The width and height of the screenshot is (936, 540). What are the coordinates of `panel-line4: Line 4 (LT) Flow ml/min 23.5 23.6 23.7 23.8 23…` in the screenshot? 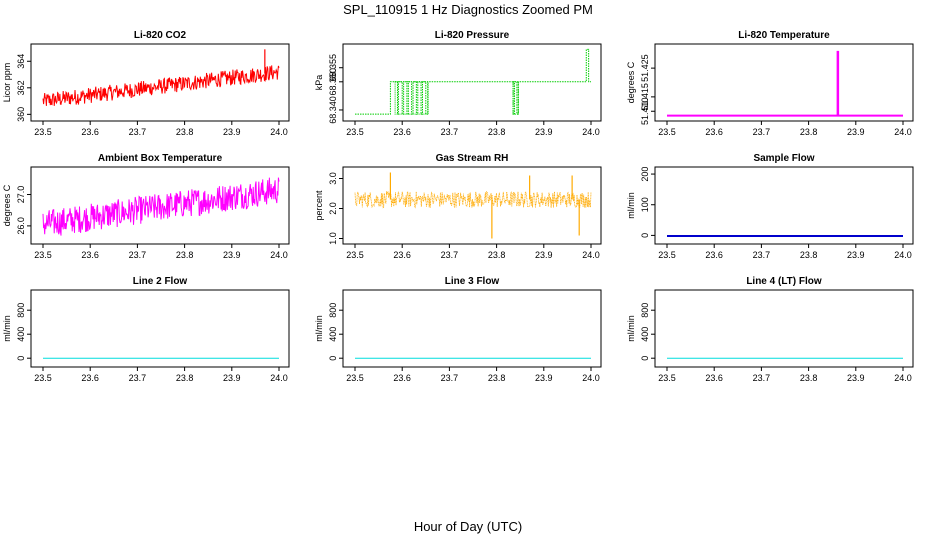 It's located at (770, 329).